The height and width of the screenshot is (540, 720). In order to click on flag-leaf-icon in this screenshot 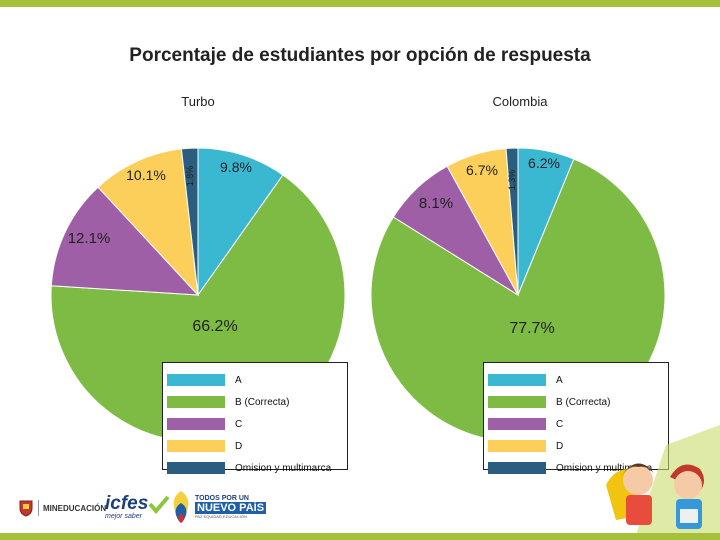, I will do `click(181, 507)`.